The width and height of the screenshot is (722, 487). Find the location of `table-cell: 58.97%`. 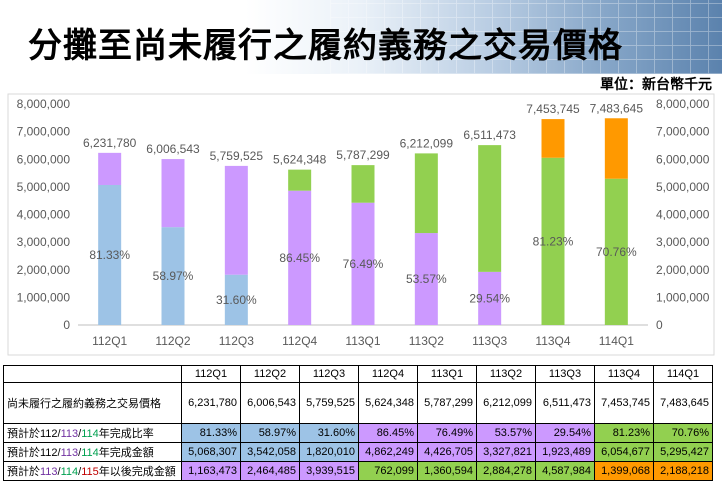

table-cell: 58.97% is located at coordinates (270, 433).